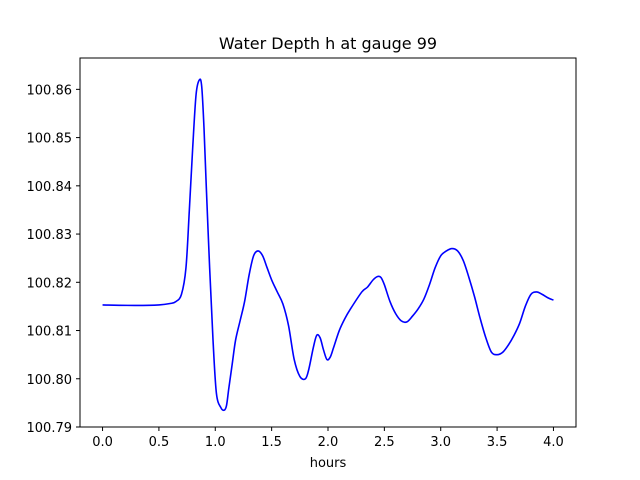  Describe the element at coordinates (328, 442) in the screenshot. I see `x-tick-label: 2.0` at that location.